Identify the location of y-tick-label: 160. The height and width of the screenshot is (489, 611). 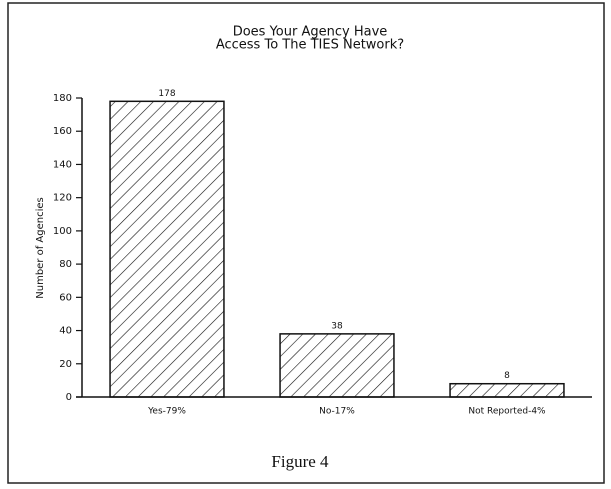
(62, 131).